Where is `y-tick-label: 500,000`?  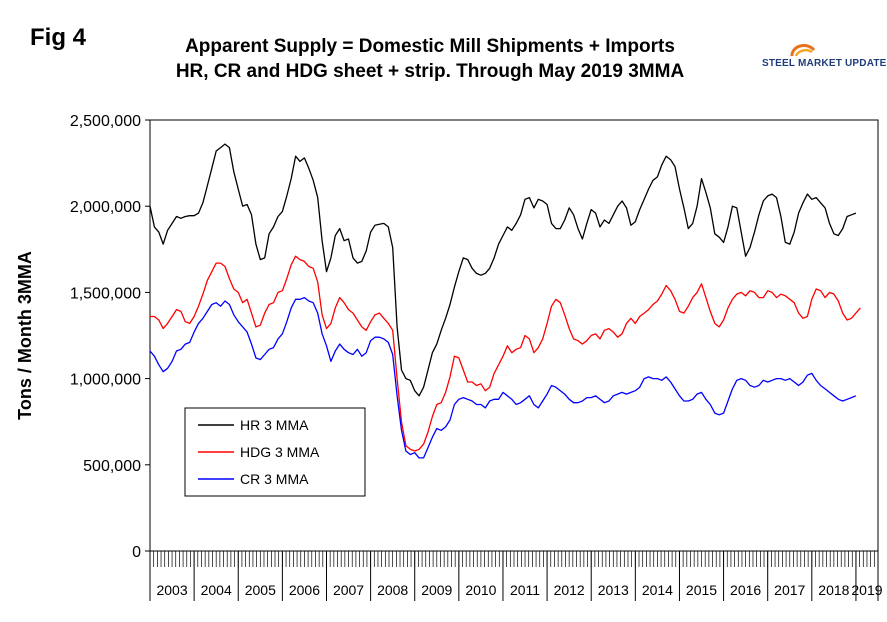 y-tick-label: 500,000 is located at coordinates (112, 466).